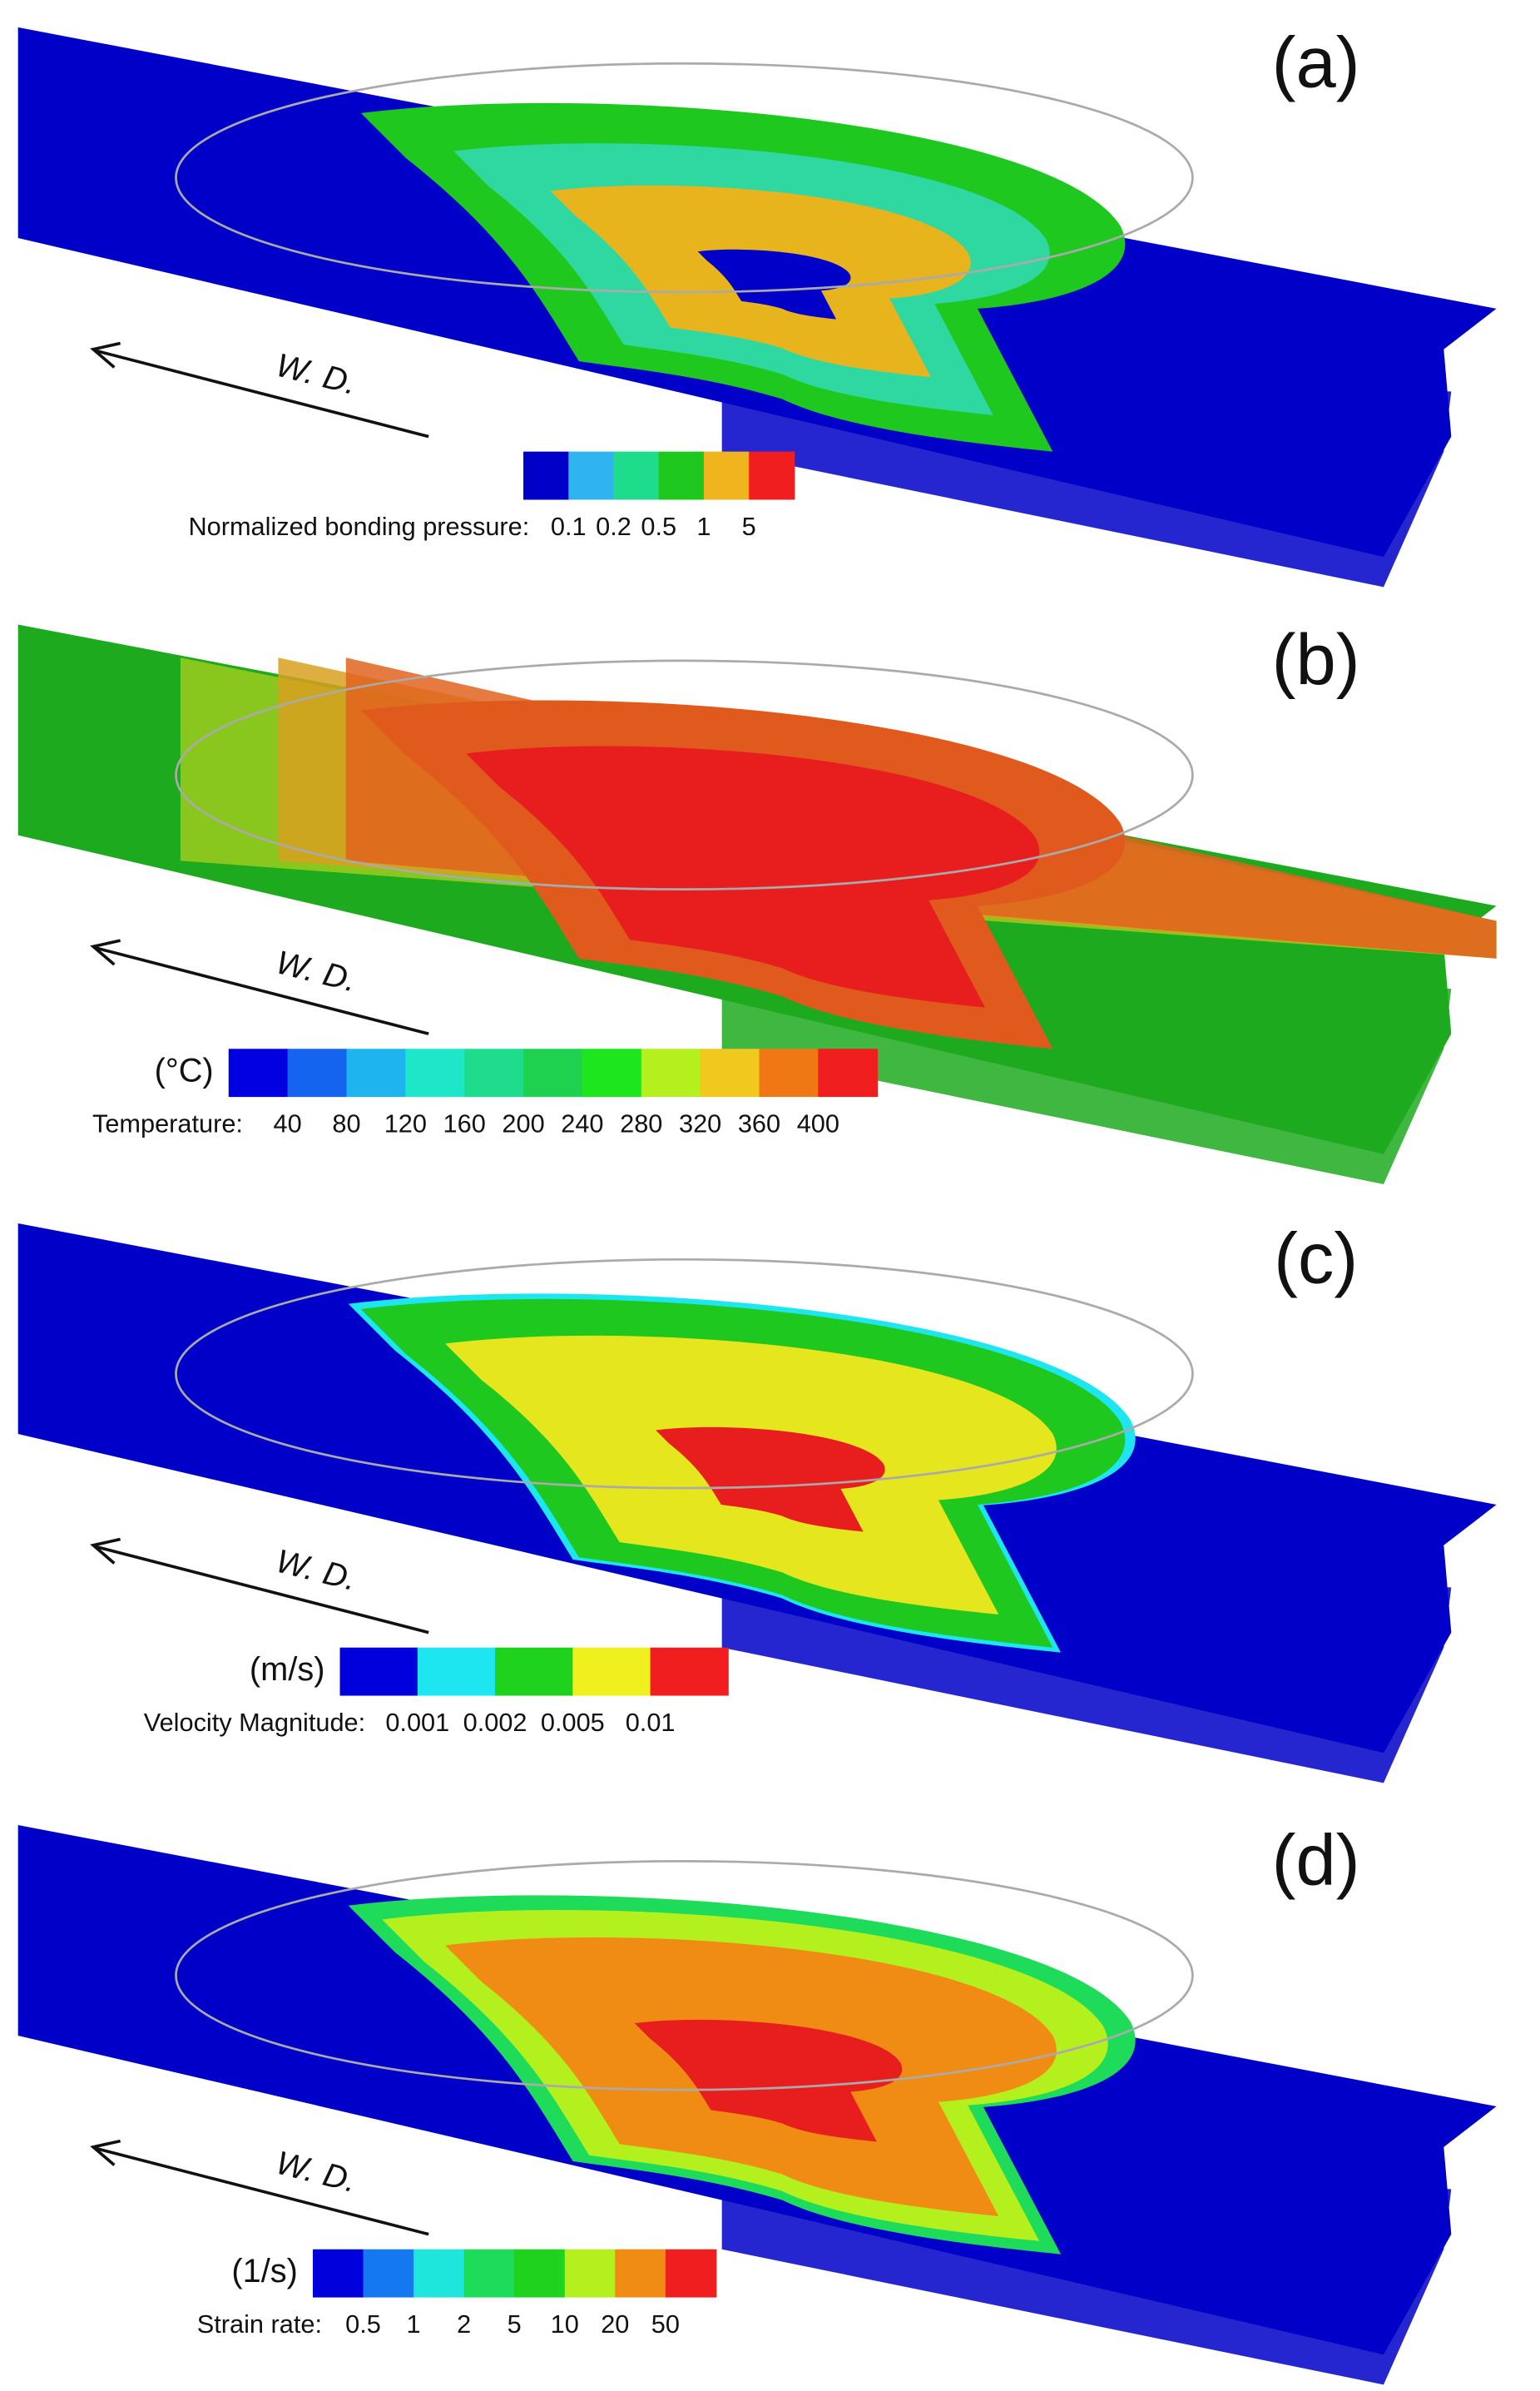 This screenshot has width=1540, height=2391. I want to click on colorbar-title: Velocity Magnitude:, so click(254, 1722).